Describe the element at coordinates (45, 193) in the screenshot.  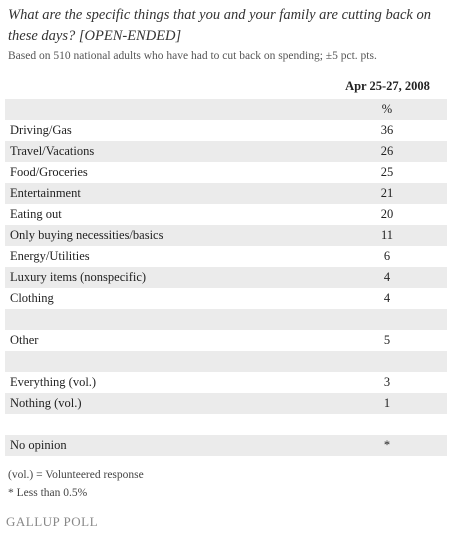
I see `row-label: Entertainment` at that location.